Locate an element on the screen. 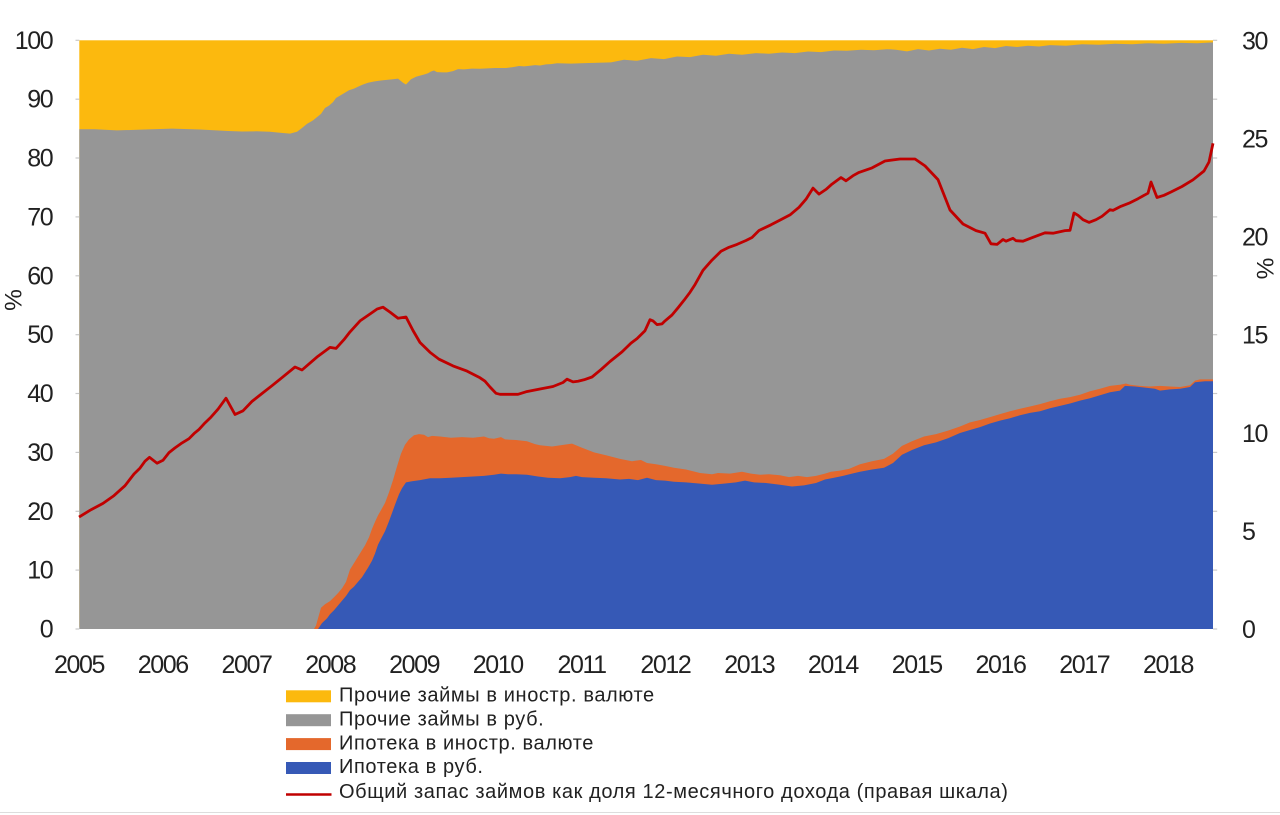  svg-text: 15 is located at coordinates (1255, 336).